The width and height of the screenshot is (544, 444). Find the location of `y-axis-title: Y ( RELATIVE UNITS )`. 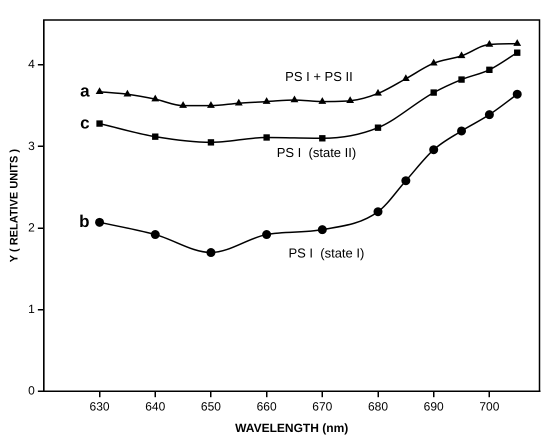

y-axis-title: Y ( RELATIVE UNITS ) is located at coordinates (14, 205).